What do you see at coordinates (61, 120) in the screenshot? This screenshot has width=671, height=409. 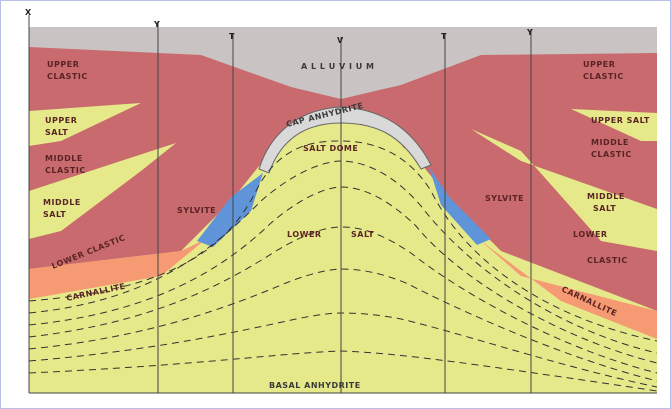 I see `label-upper-salt-left-1: UPPER` at bounding box center [61, 120].